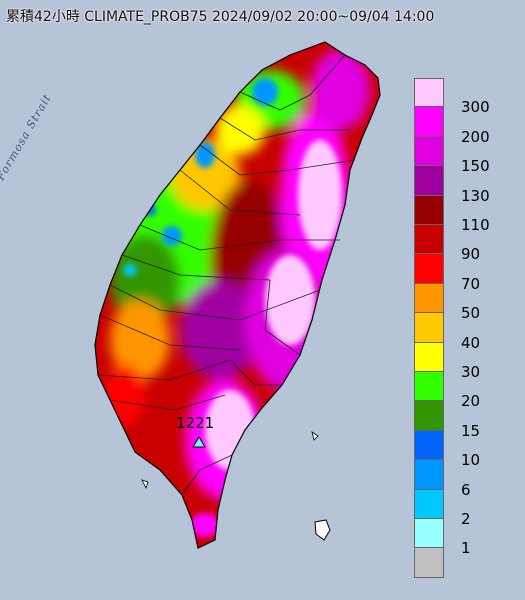  What do you see at coordinates (145, 484) in the screenshot?
I see `penghu-islands` at bounding box center [145, 484].